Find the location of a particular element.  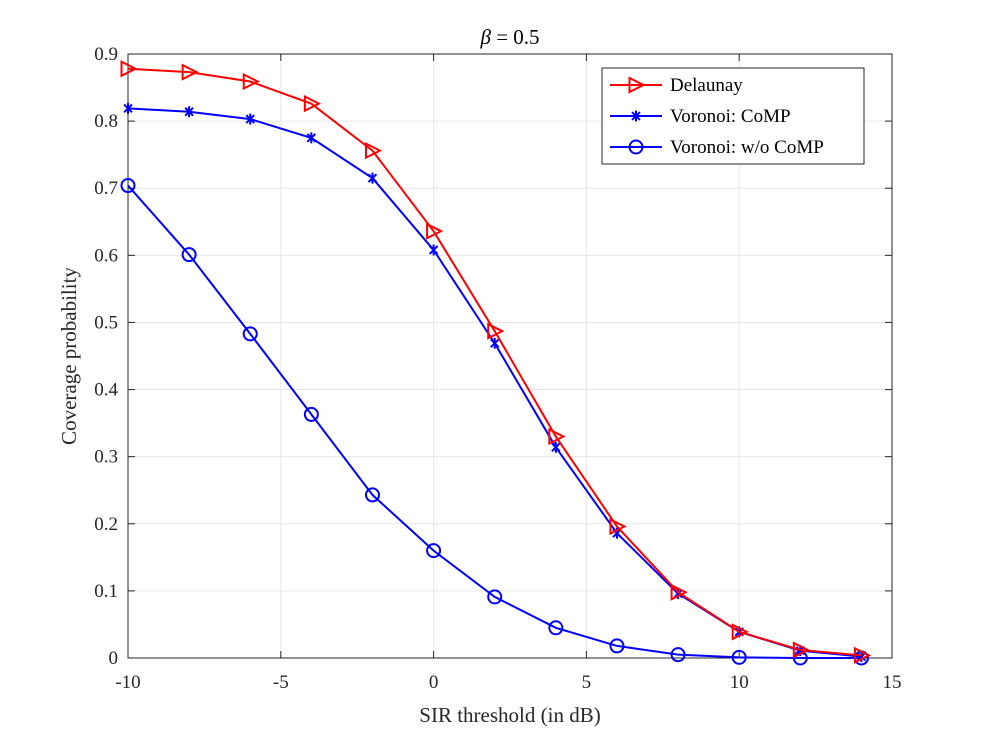

legend-entry-delaunay: Delaunay is located at coordinates (676, 85).